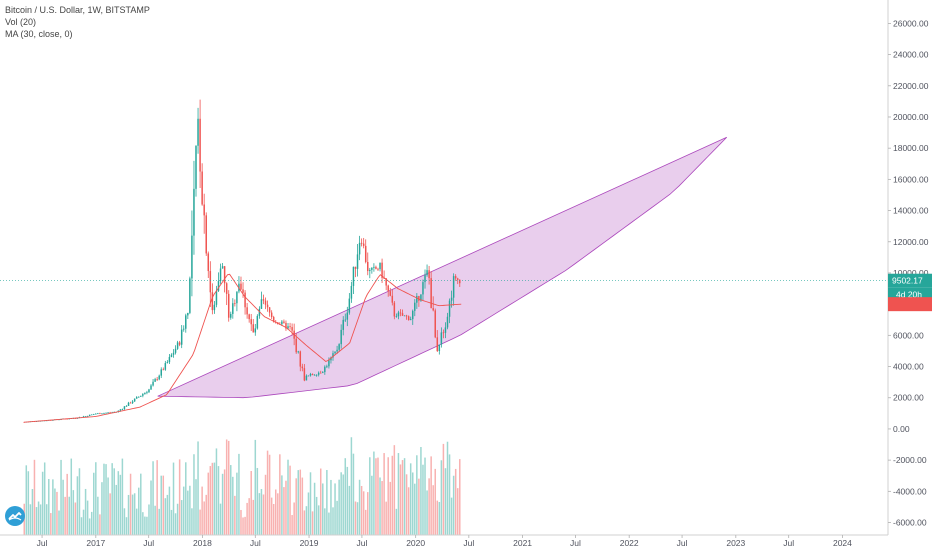  I want to click on y-tick-label: 10000.00, so click(911, 273).